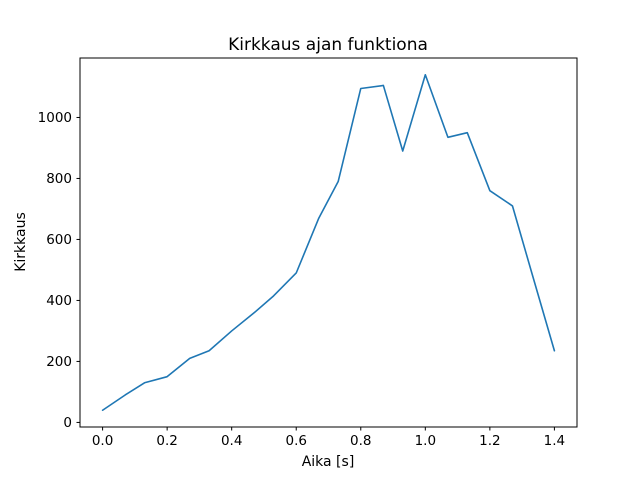  Describe the element at coordinates (59, 179) in the screenshot. I see `y-tick-label: 800` at that location.